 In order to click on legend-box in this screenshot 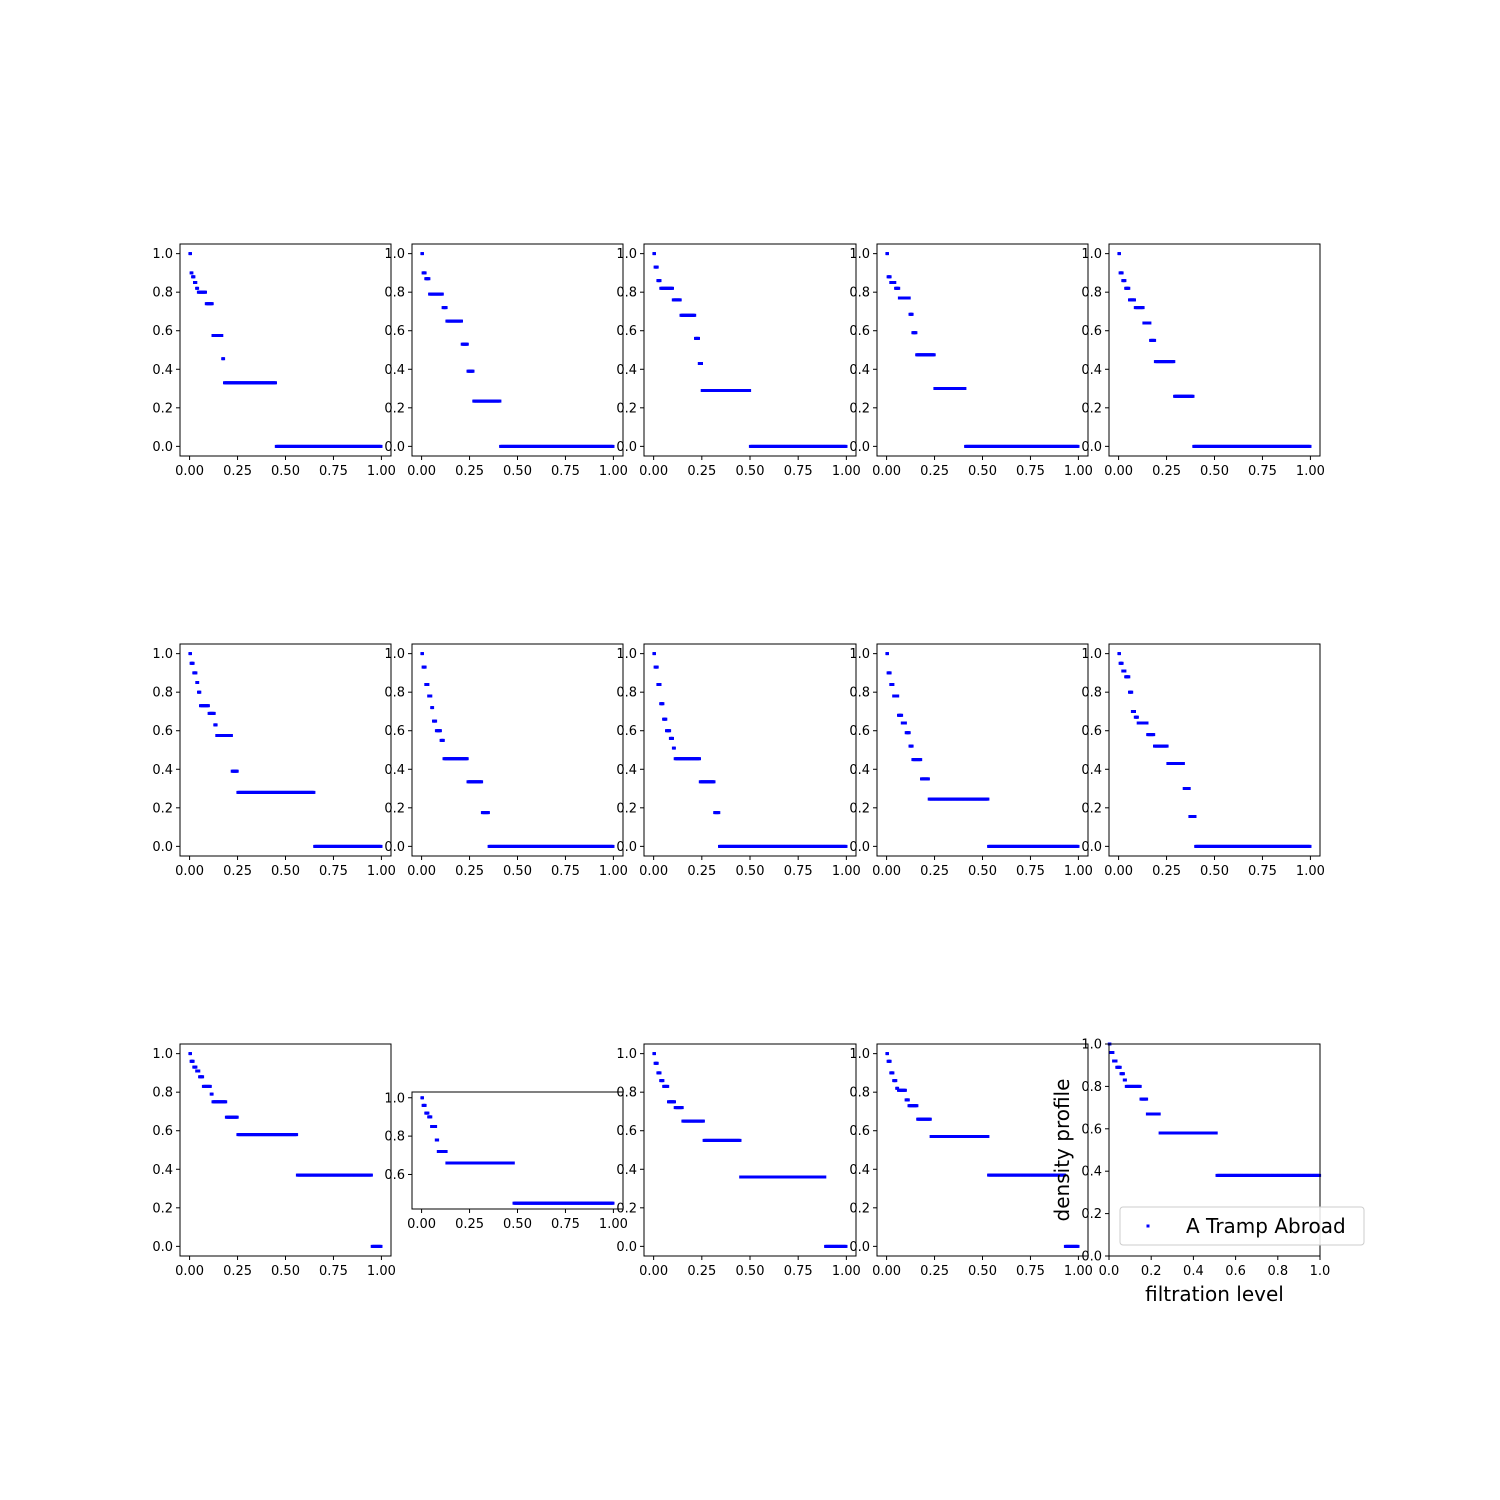, I will do `click(1242, 1226)`.